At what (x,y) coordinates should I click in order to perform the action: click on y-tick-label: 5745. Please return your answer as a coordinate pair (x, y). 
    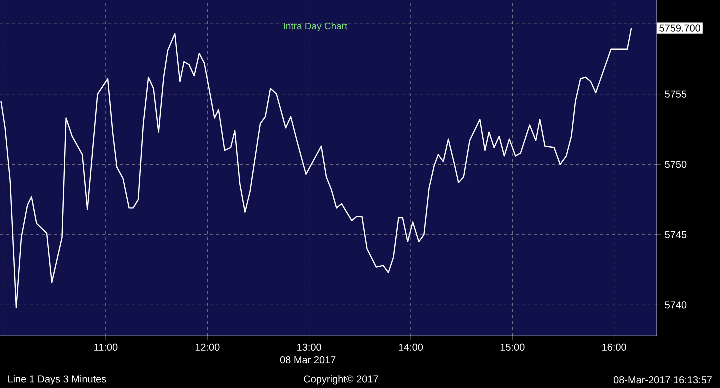
    Looking at the image, I should click on (676, 234).